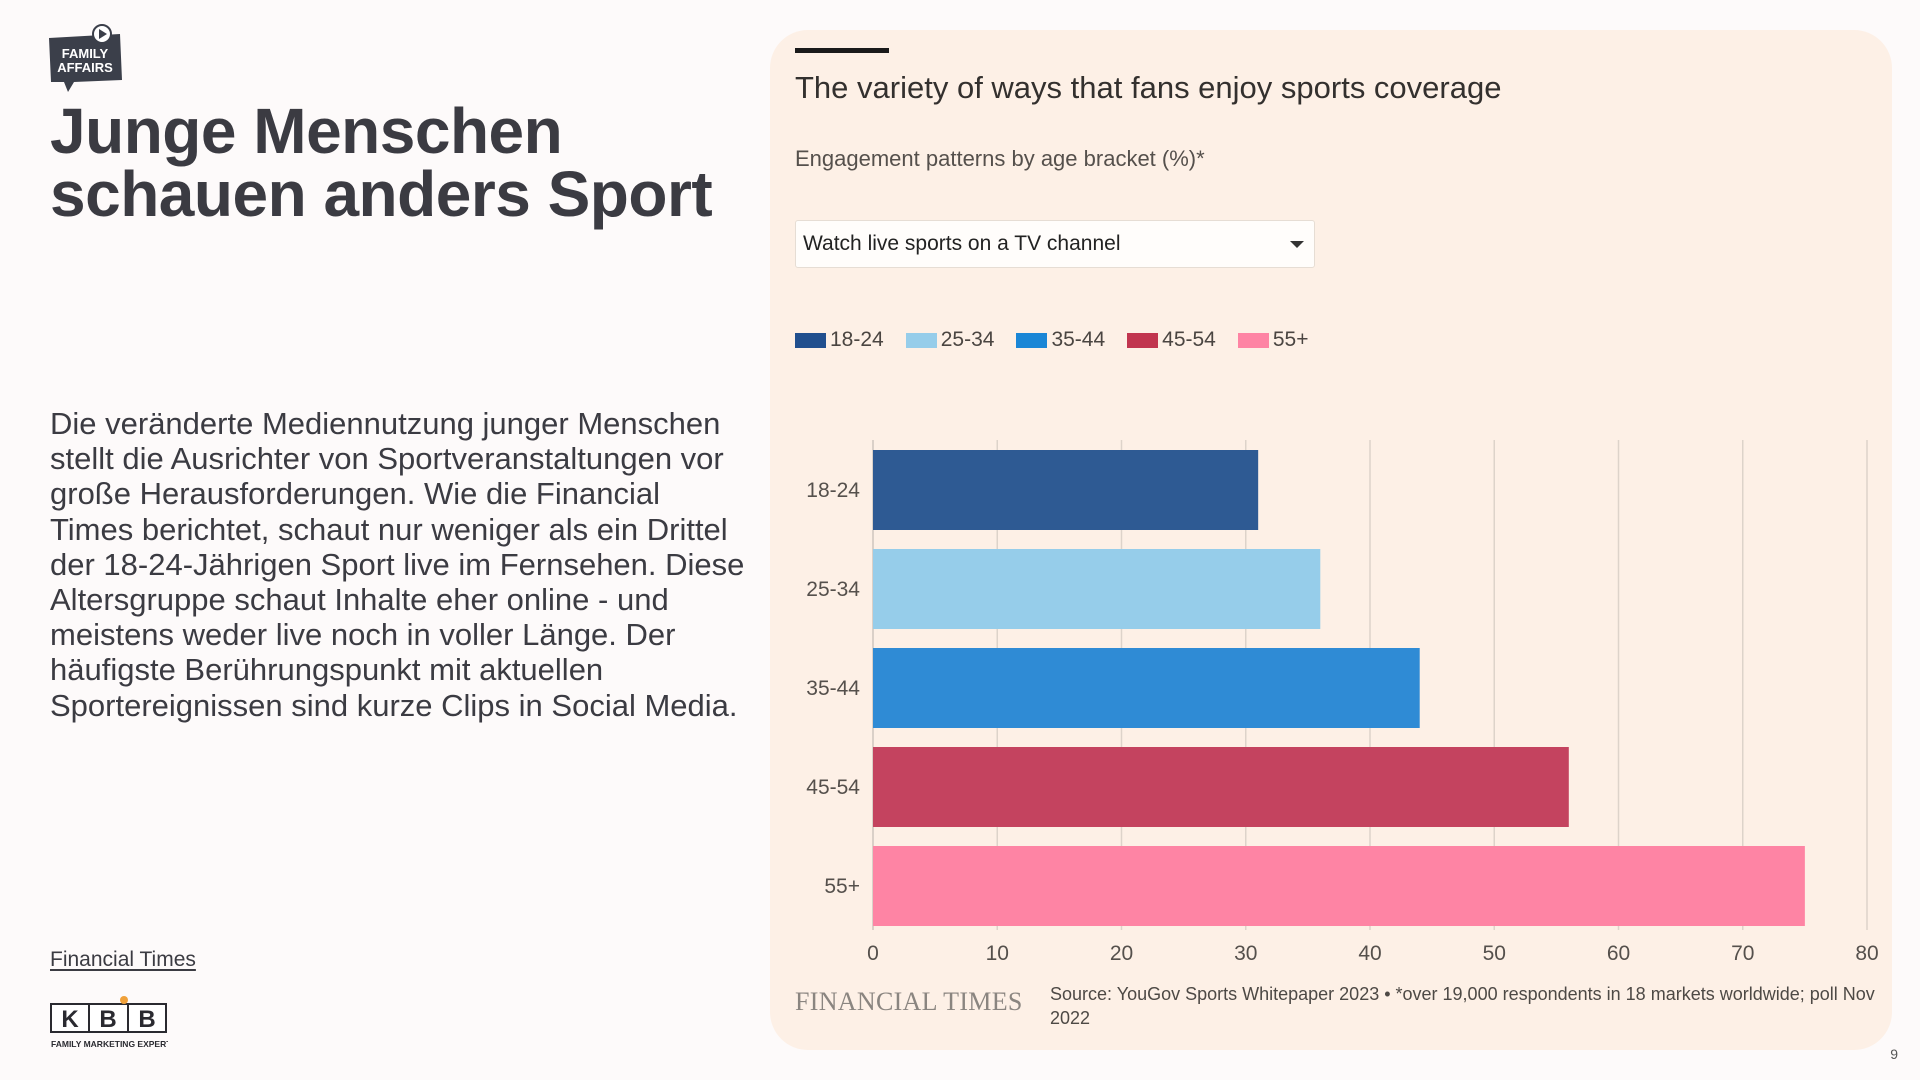  I want to click on legend-label: 25-34, so click(967, 339).